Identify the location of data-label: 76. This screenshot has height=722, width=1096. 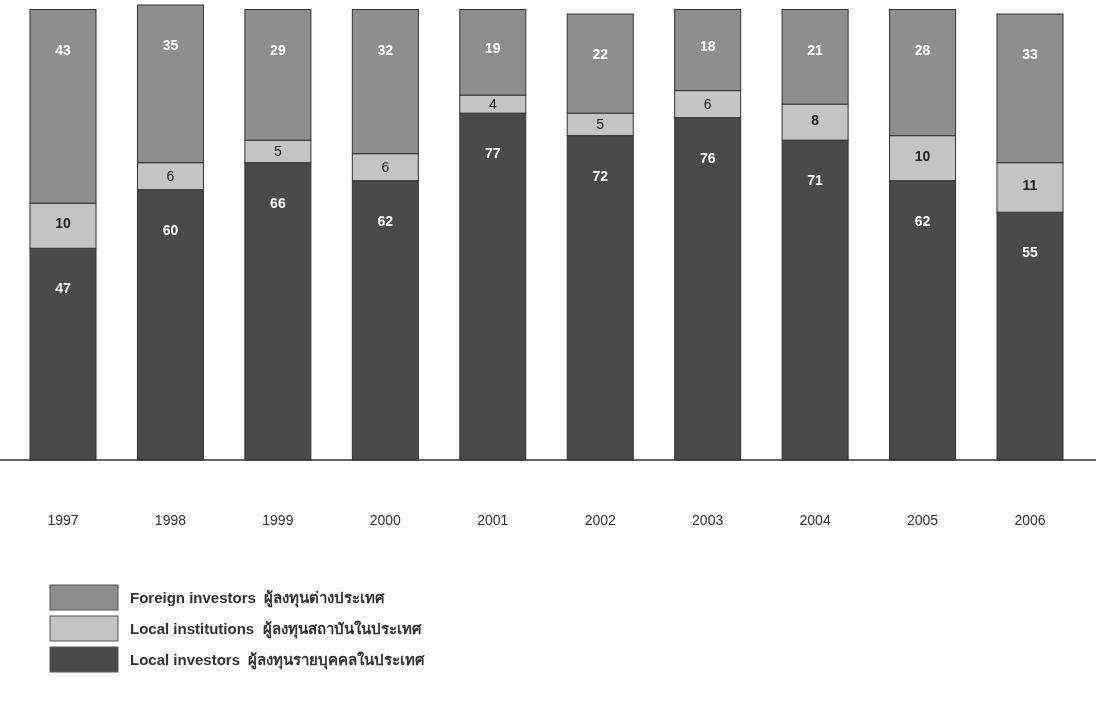
(707, 157).